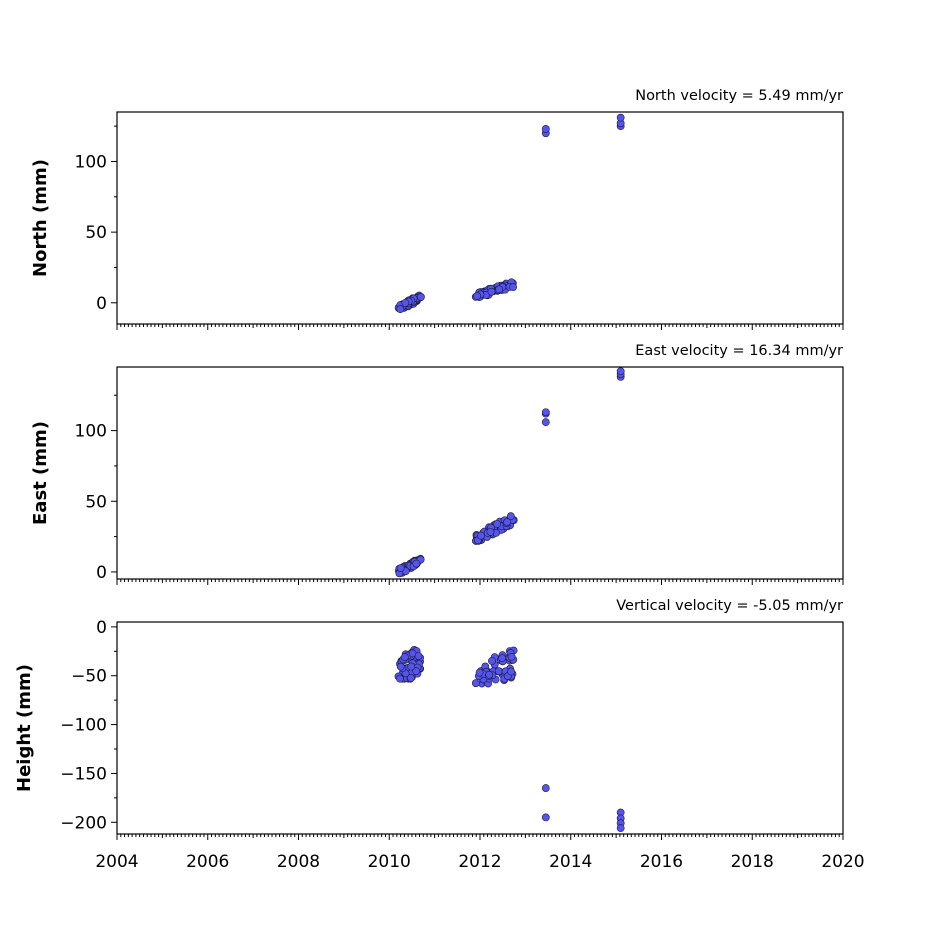  I want to click on panel-height-yticks: 0 −50 −100 −150 −200, so click(88, 725).